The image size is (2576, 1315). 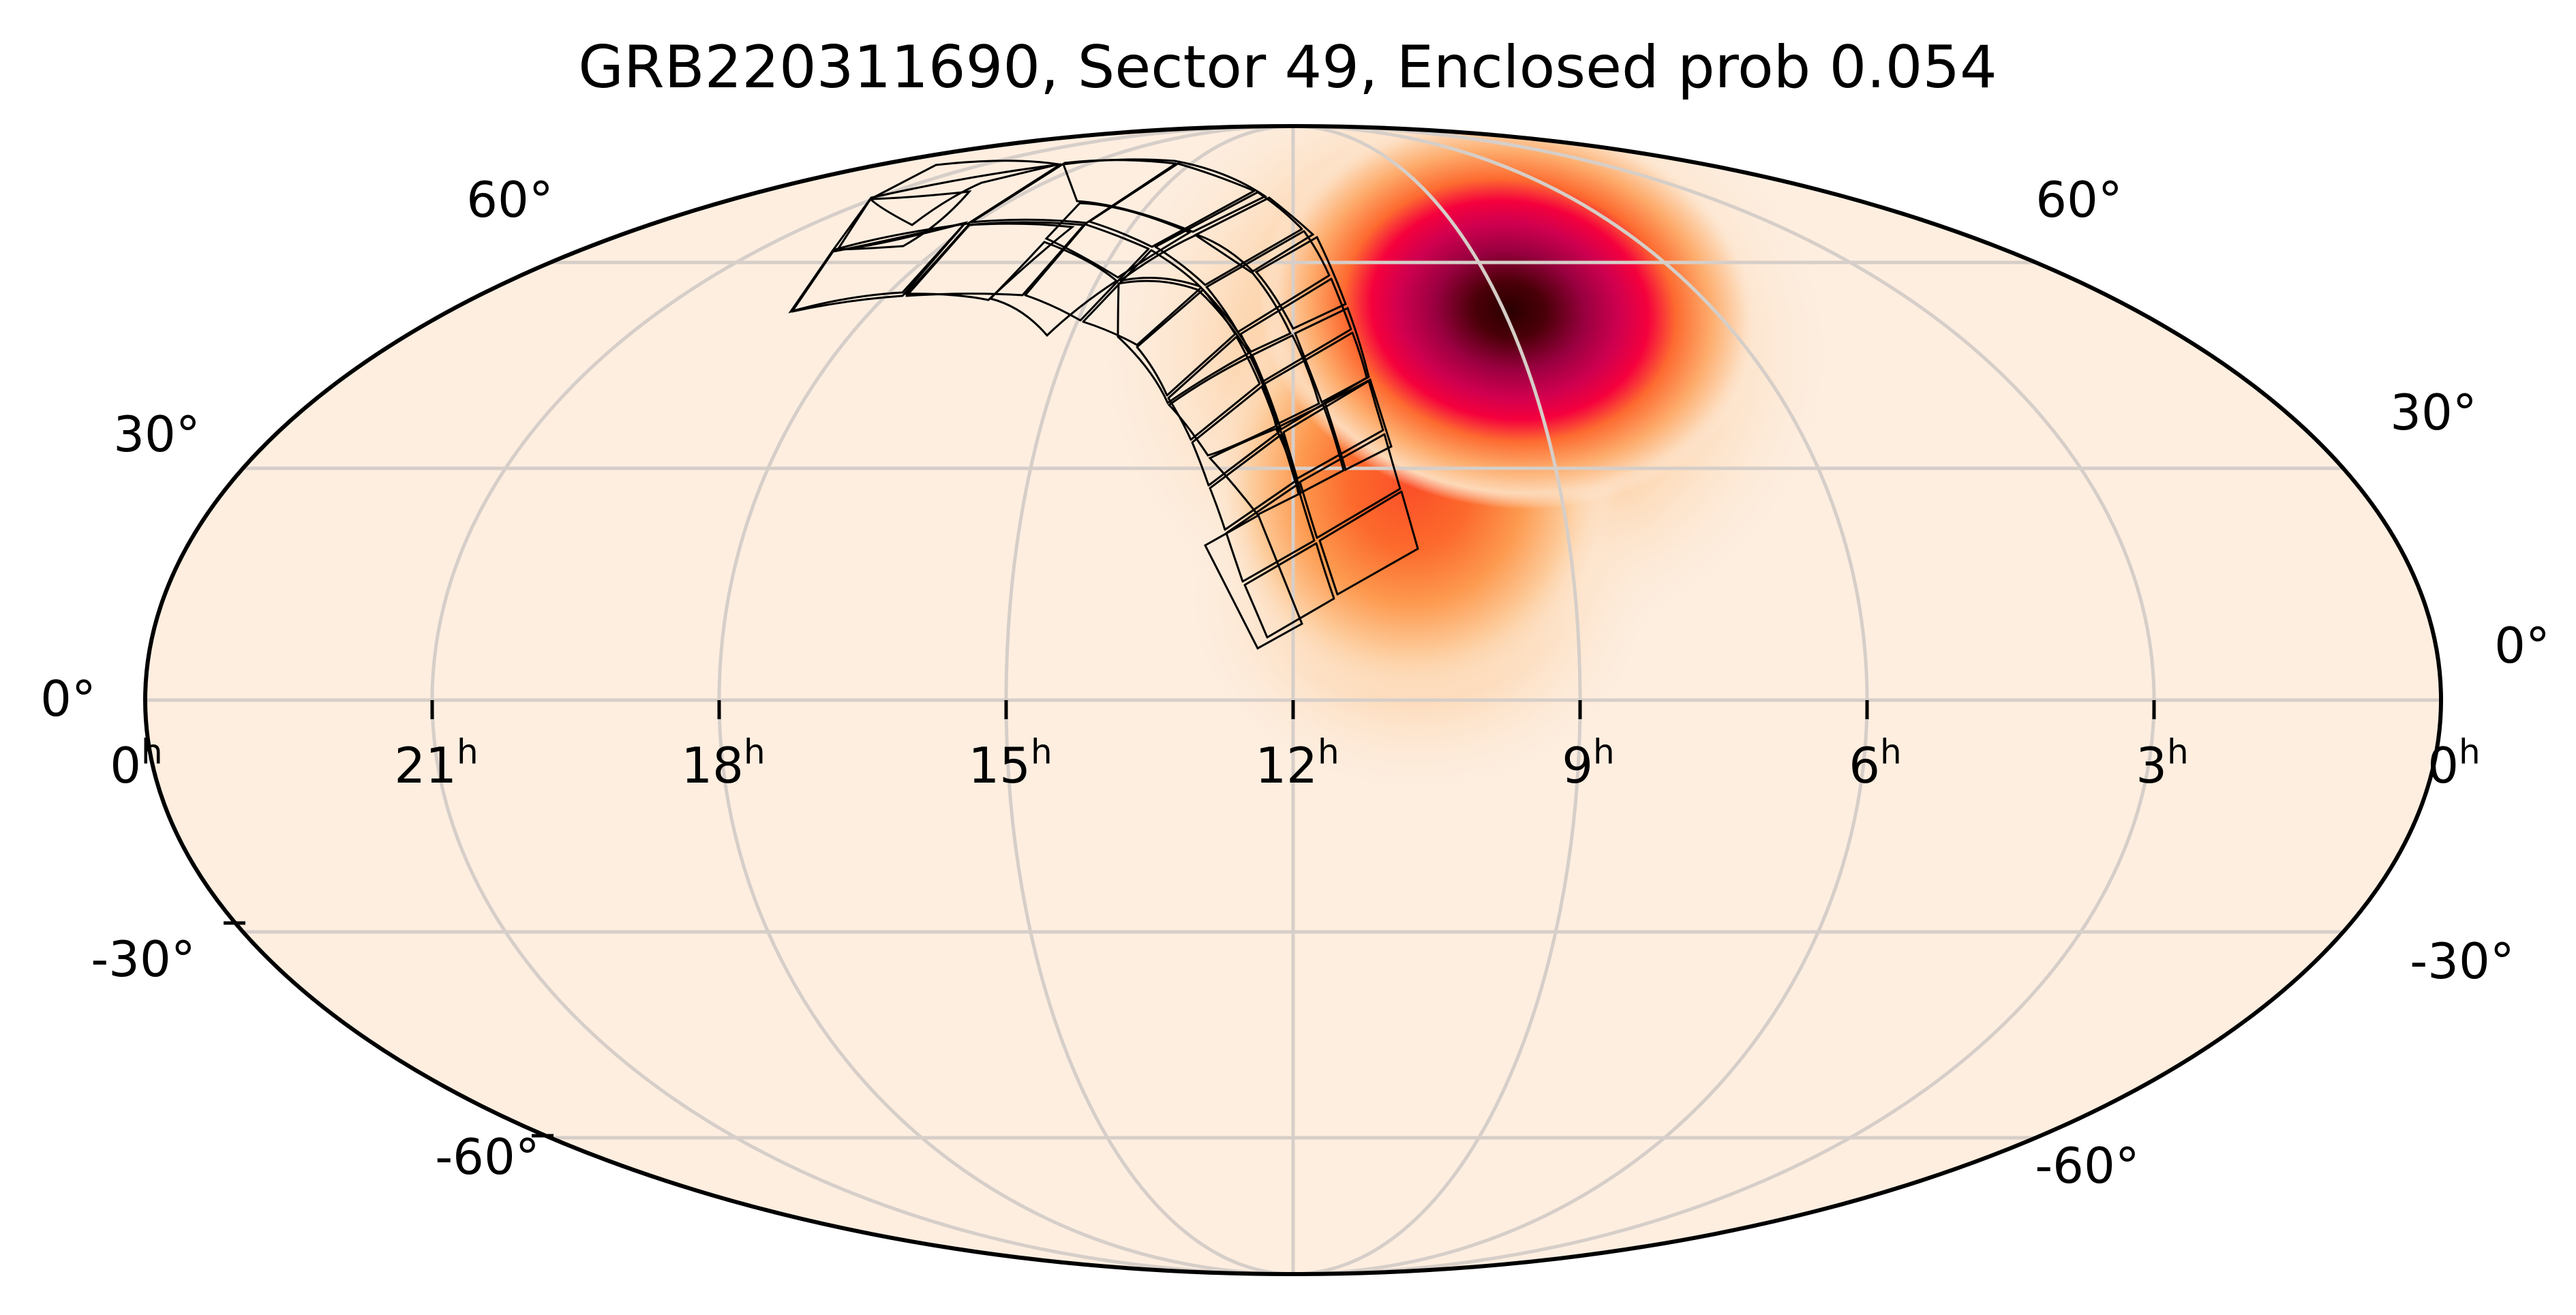 What do you see at coordinates (1510, 318) in the screenshot?
I see `heatmap-primary-peak` at bounding box center [1510, 318].